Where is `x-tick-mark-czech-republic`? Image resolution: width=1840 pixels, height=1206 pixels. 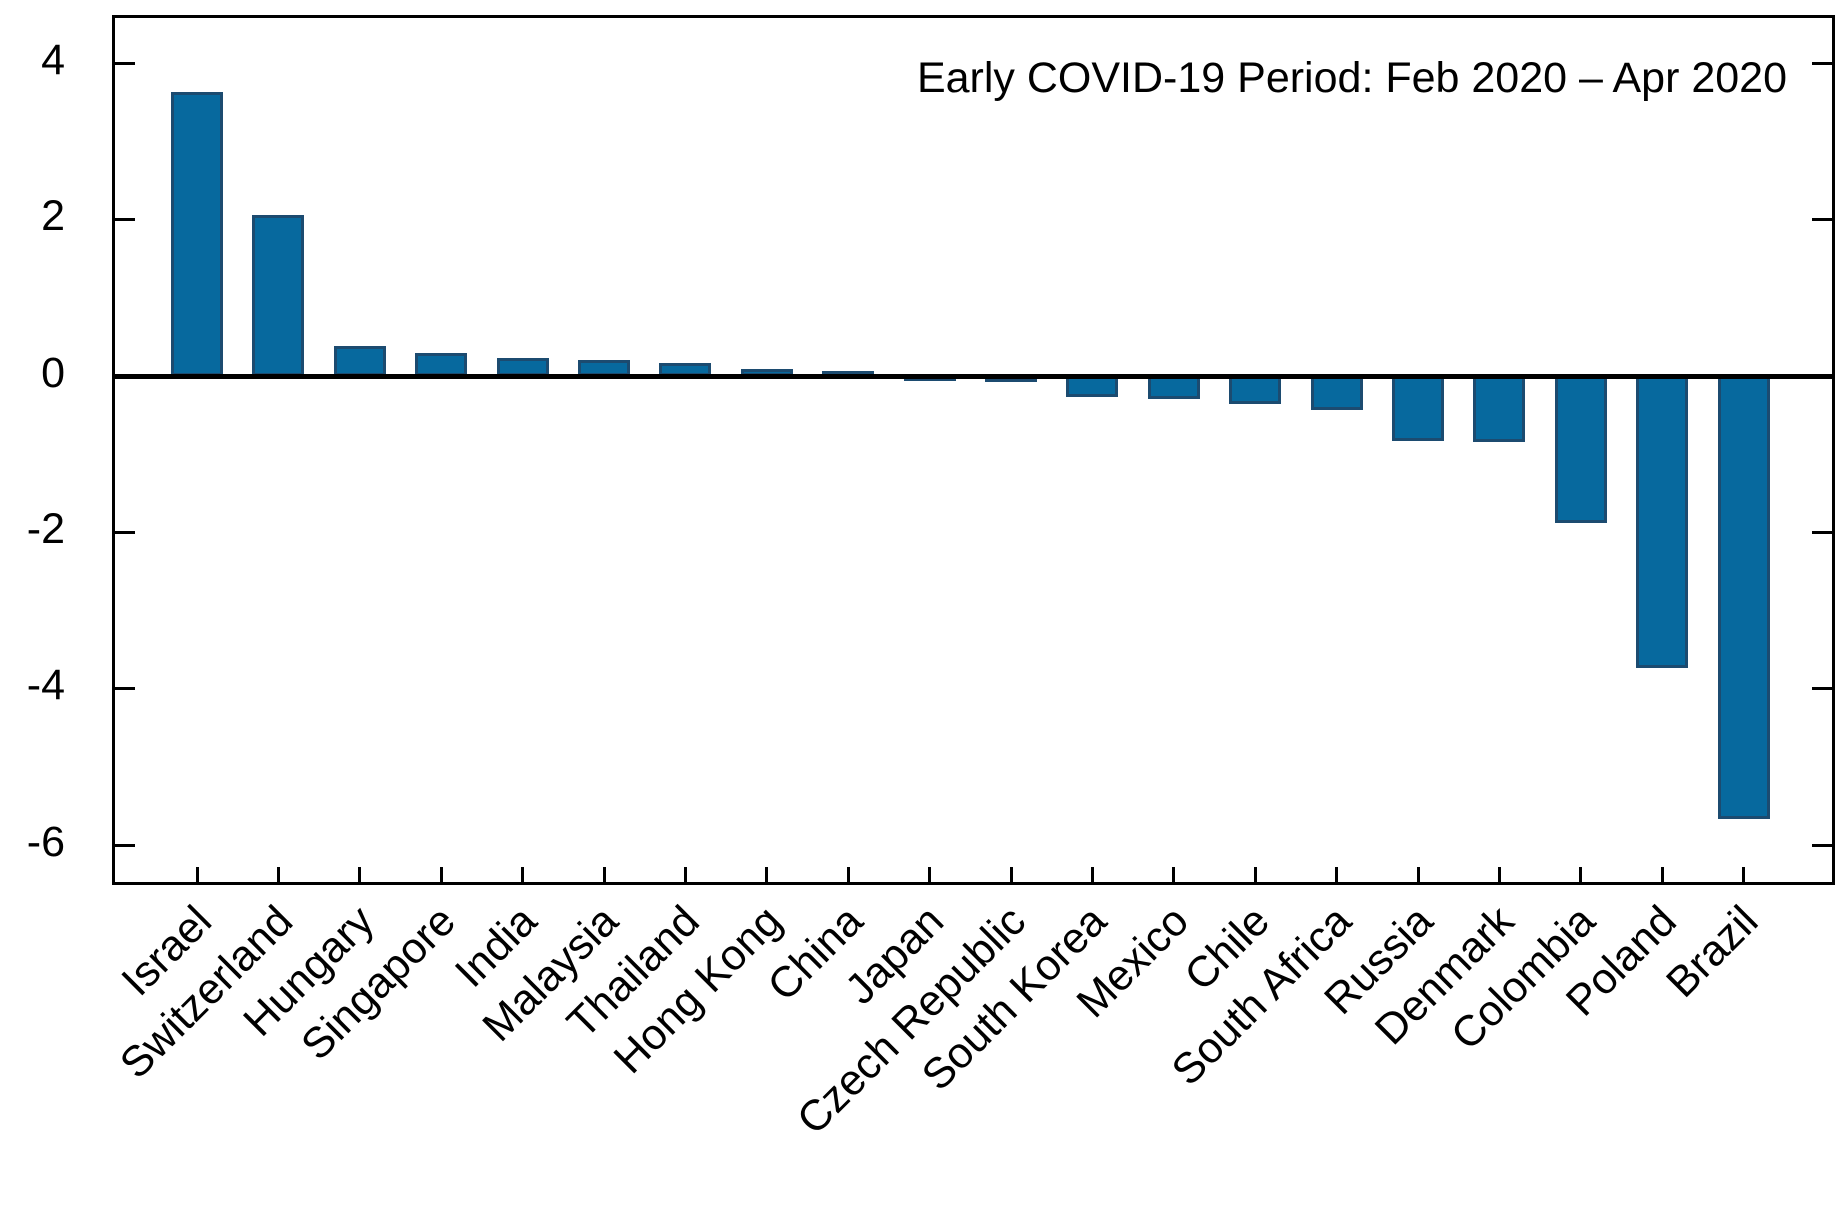 x-tick-mark-czech-republic is located at coordinates (1011, 874).